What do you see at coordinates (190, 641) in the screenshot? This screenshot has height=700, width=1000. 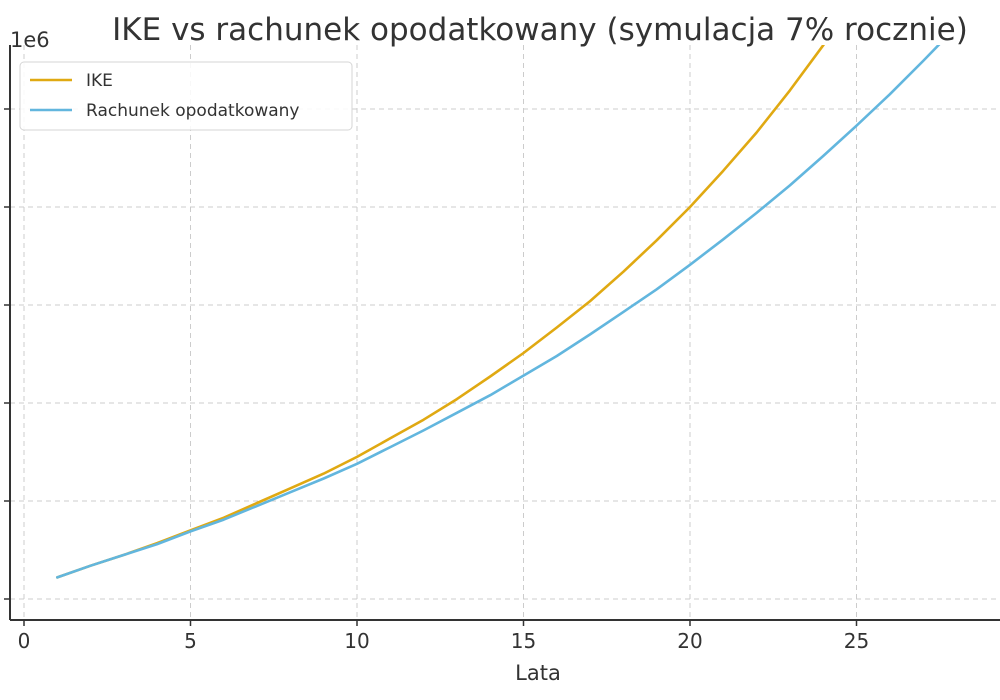 I see `x-tick-label: 5` at bounding box center [190, 641].